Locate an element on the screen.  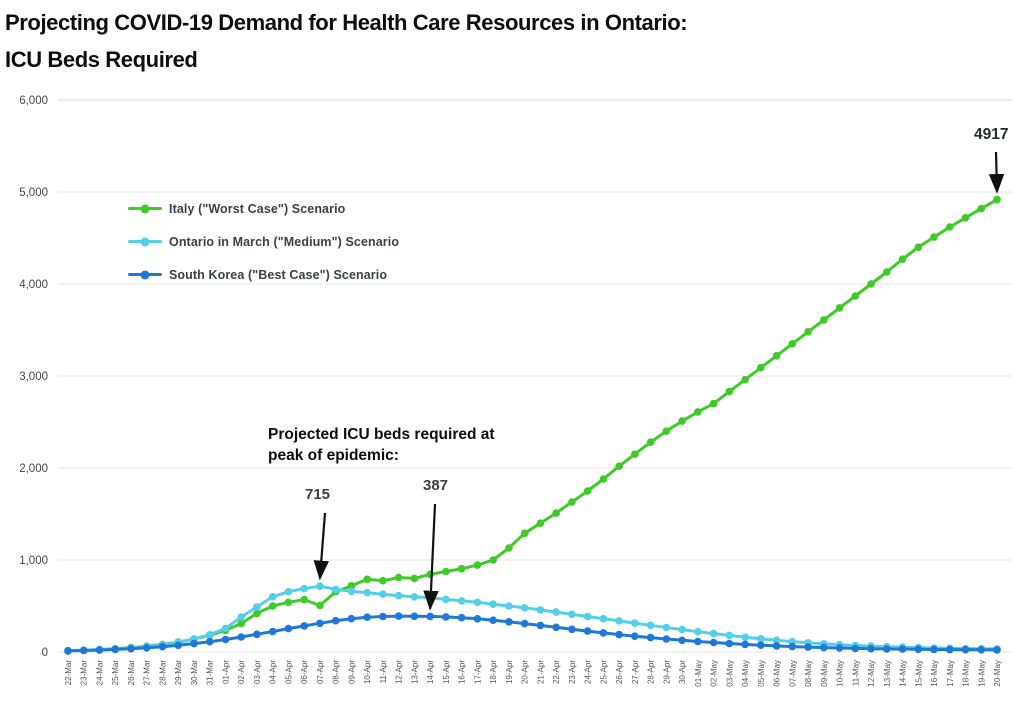
legend-item-best-case: South Korea ("Best Case") Scenario is located at coordinates (263, 274).